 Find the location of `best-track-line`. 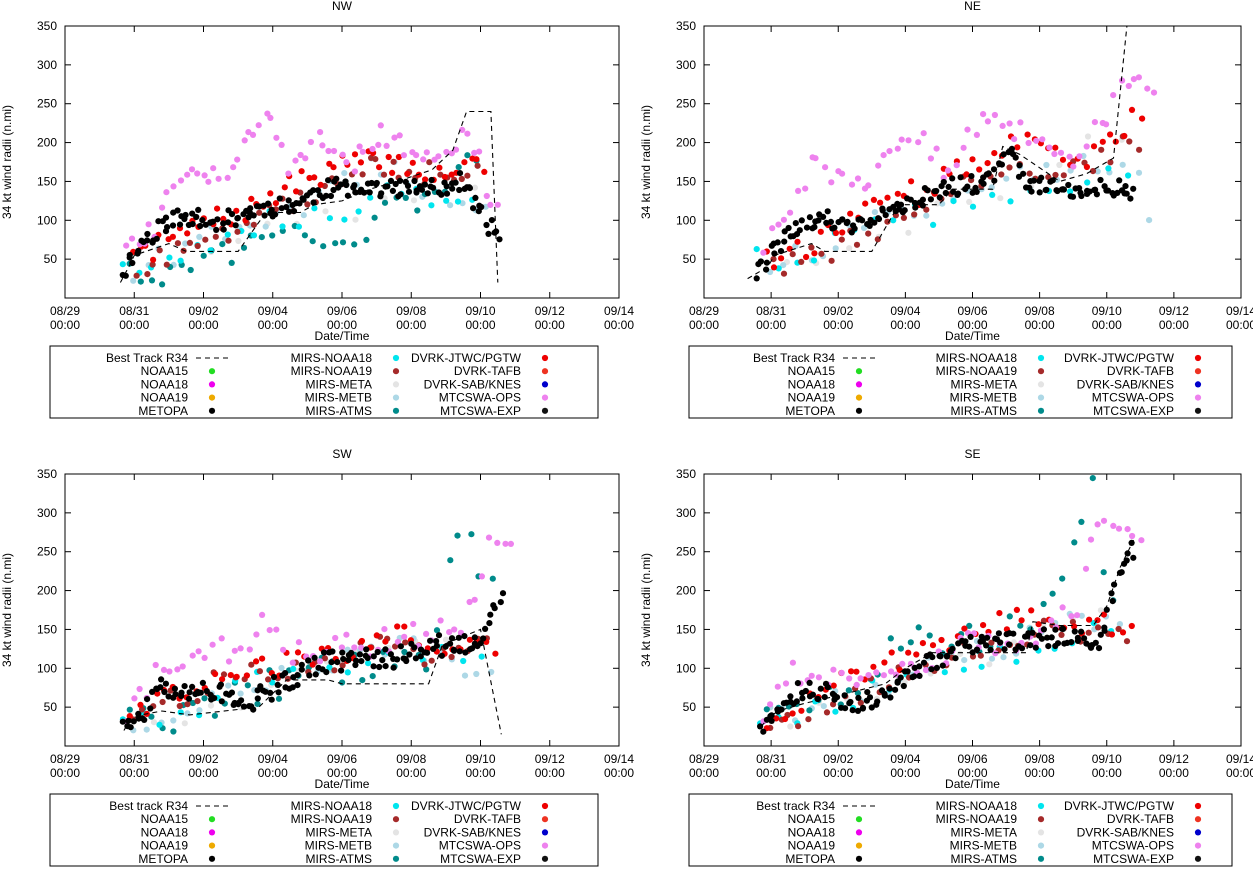

best-track-line is located at coordinates (947, 633).